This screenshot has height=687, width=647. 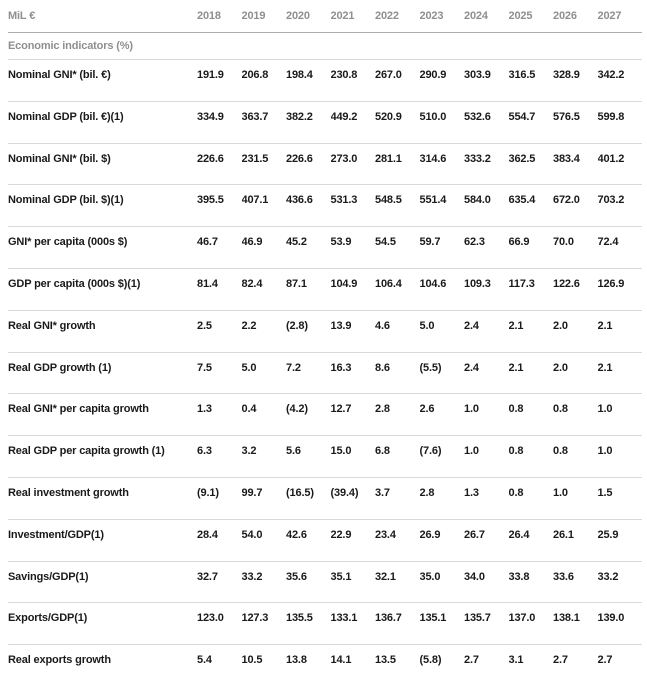 What do you see at coordinates (477, 200) in the screenshot?
I see `value-cell: 584.0` at bounding box center [477, 200].